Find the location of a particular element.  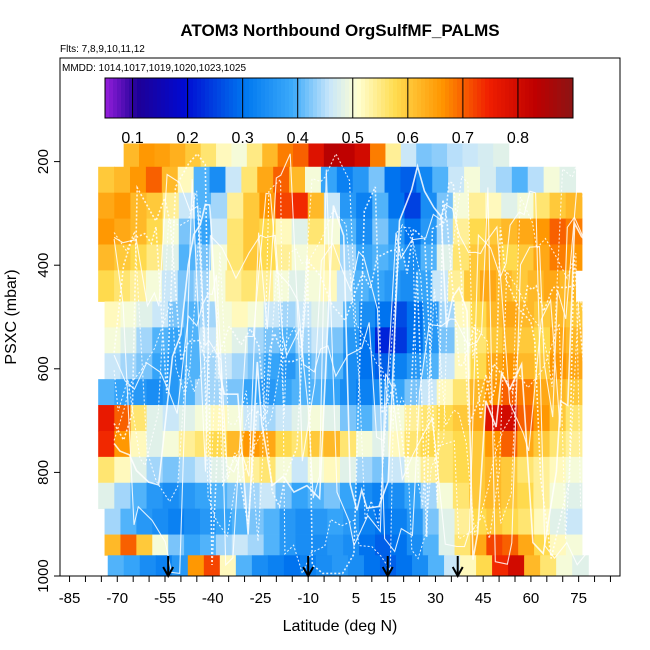

y-axis-label: PSXC (mbar) is located at coordinates (11, 316).